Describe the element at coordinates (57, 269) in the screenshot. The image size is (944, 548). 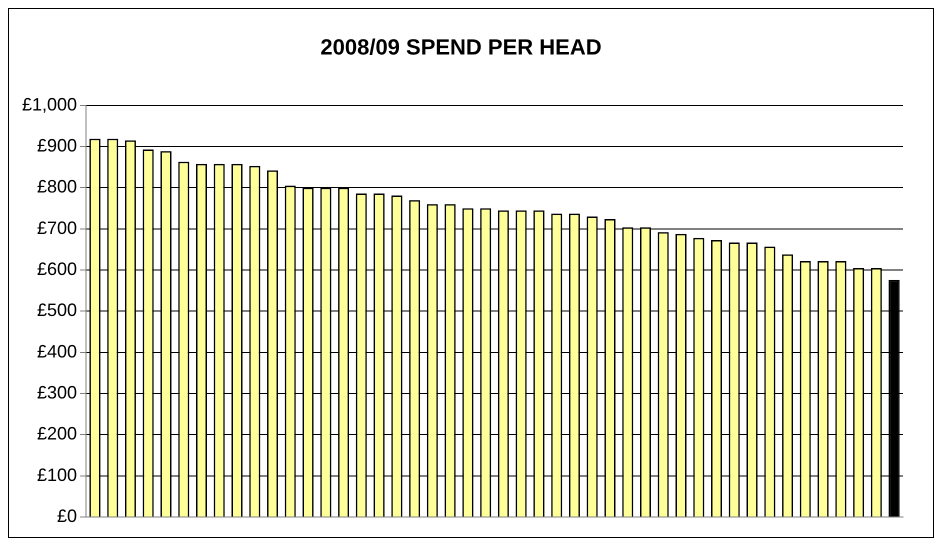
I see `y-tick-label: £600` at that location.